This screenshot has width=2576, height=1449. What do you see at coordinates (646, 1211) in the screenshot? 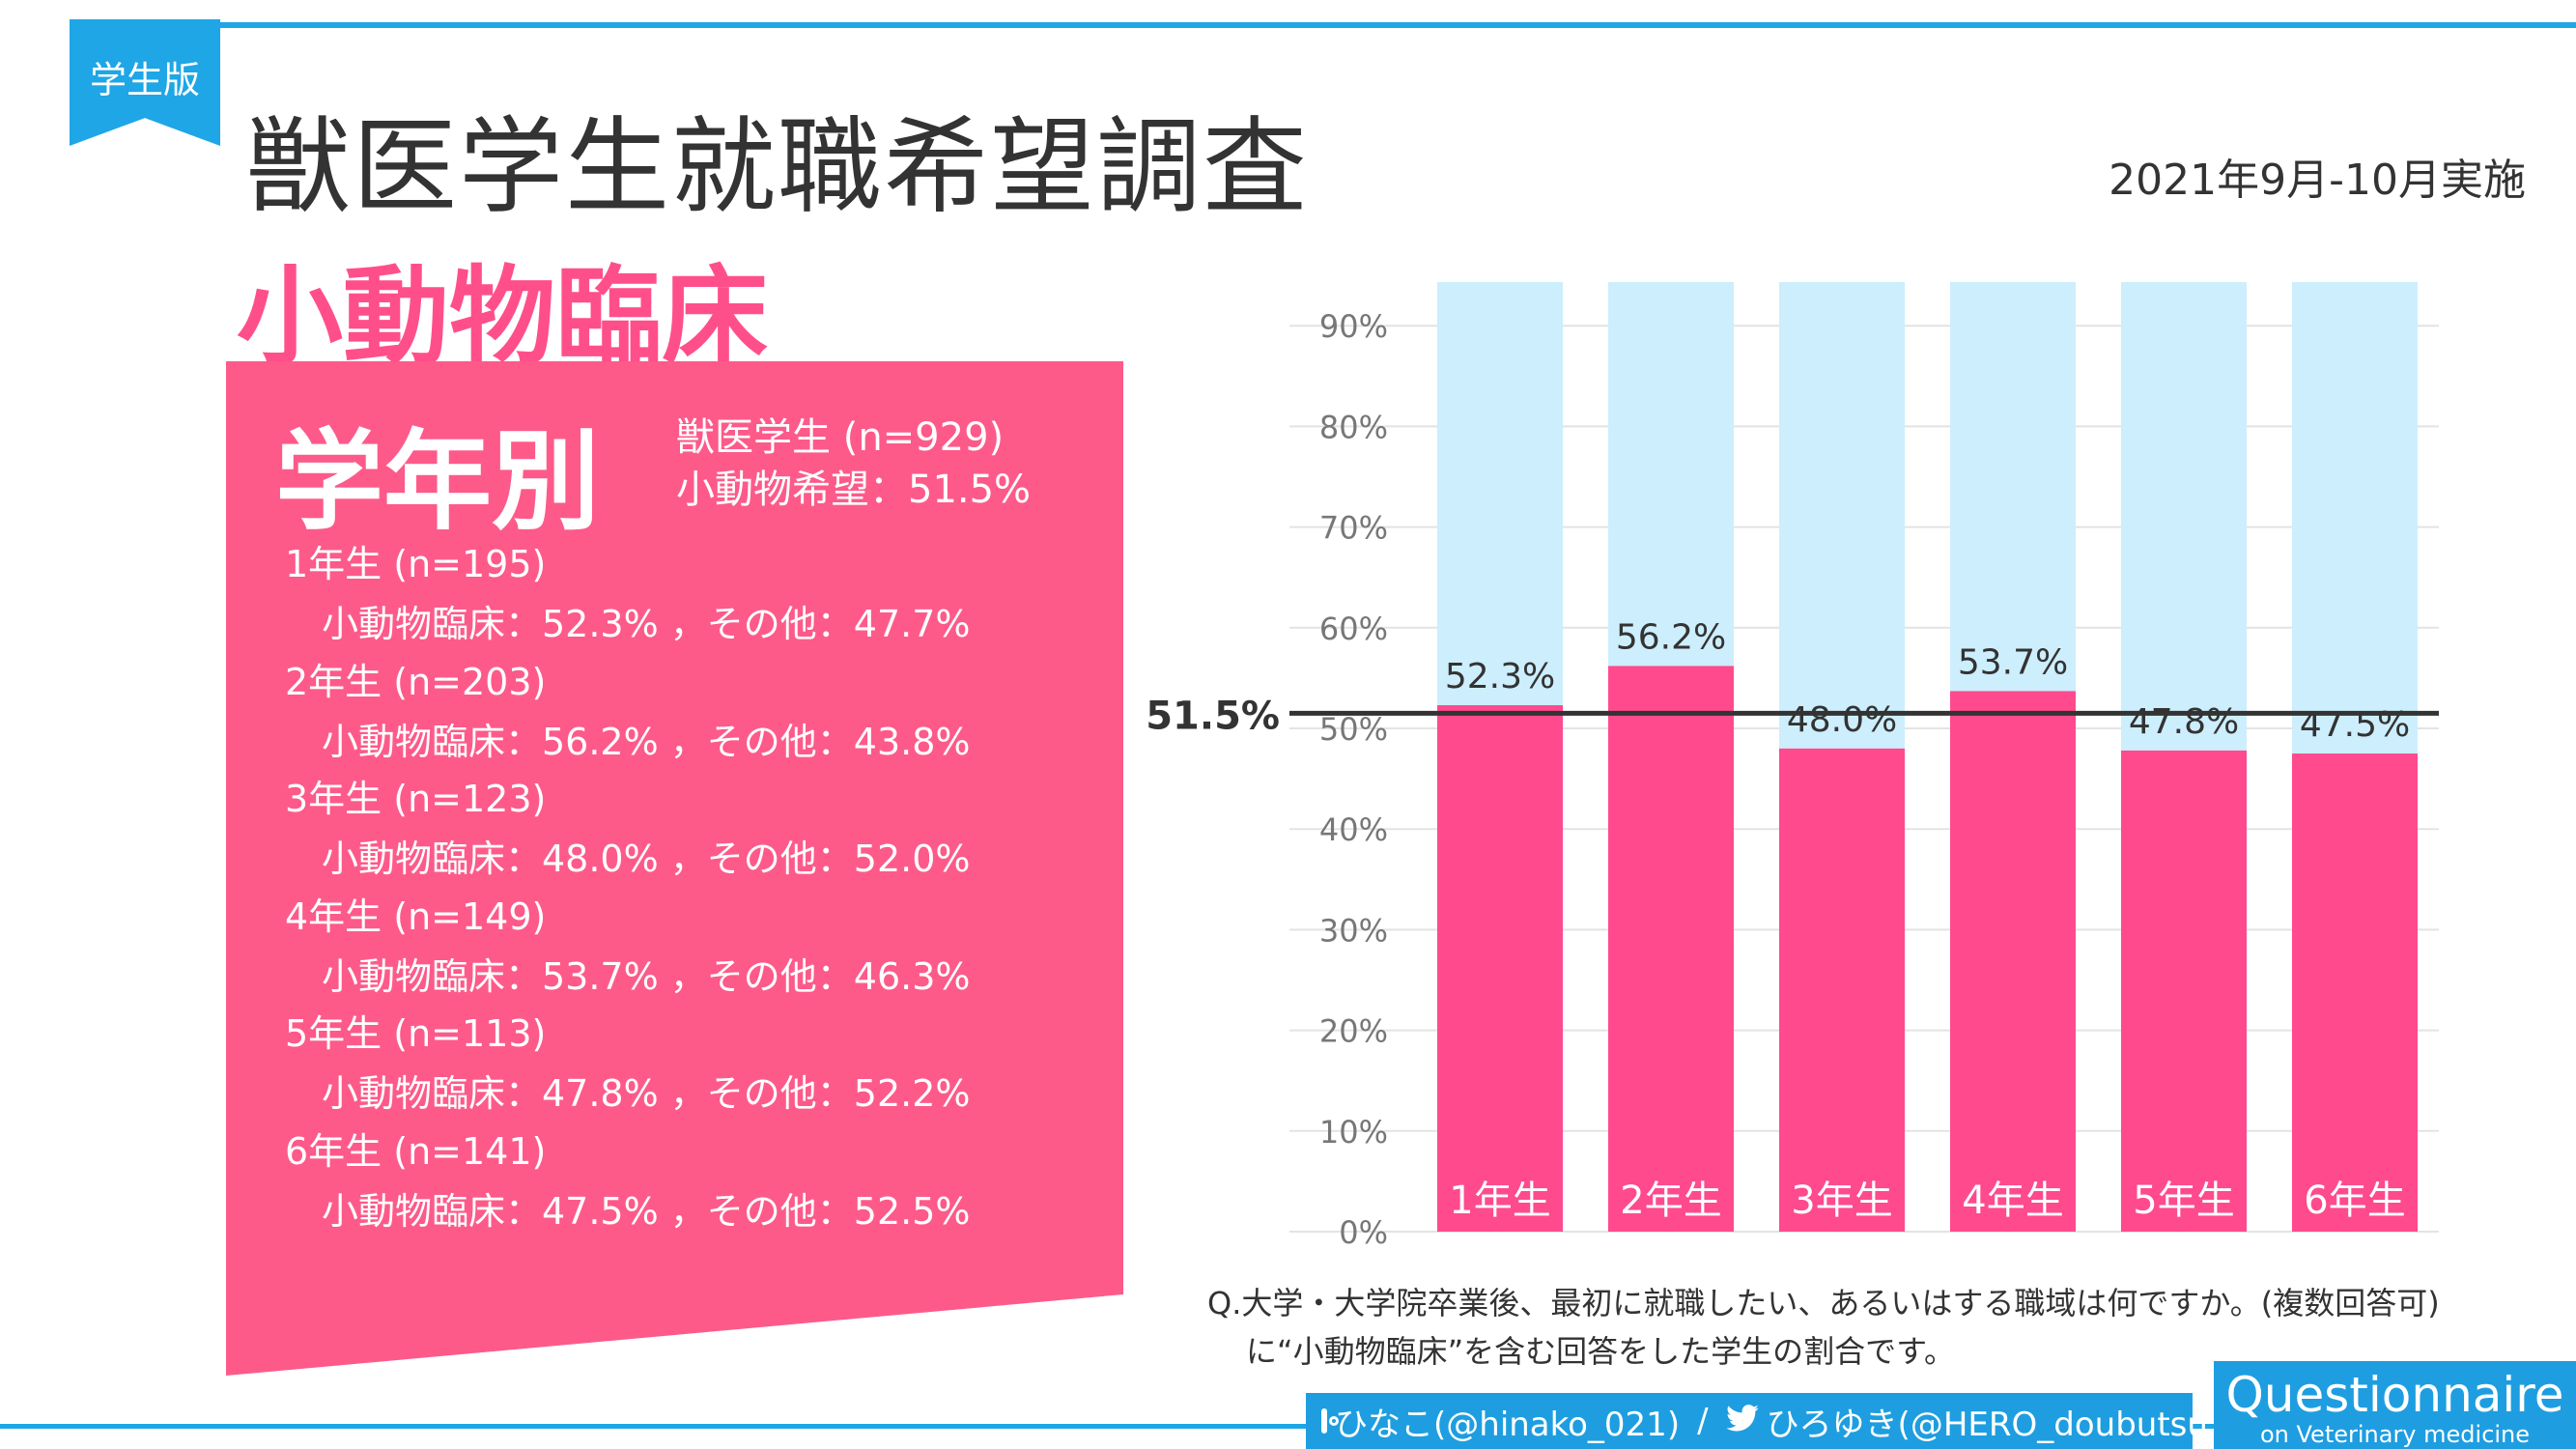
I see `grade-detail: 小動物臨床：47.5% ，その他：52.5%` at bounding box center [646, 1211].